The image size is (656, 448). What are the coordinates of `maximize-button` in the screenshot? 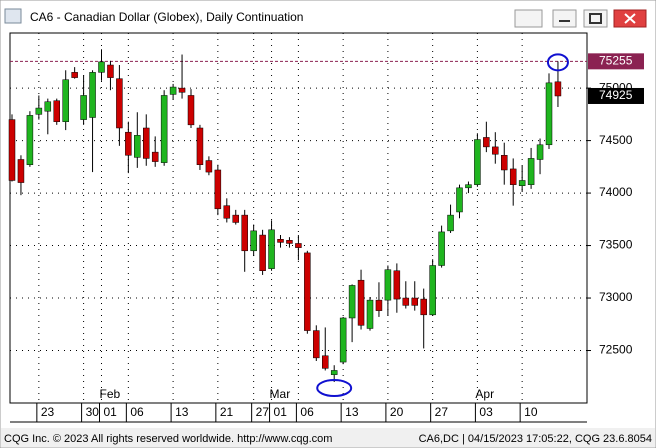 It's located at (595, 18).